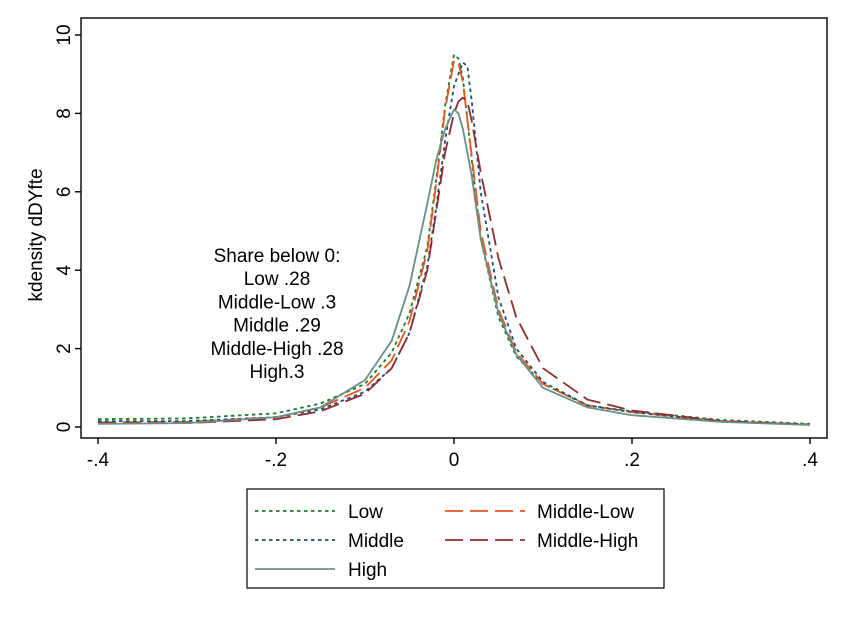 The image size is (850, 618). What do you see at coordinates (365, 512) in the screenshot?
I see `legend-label: Low` at bounding box center [365, 512].